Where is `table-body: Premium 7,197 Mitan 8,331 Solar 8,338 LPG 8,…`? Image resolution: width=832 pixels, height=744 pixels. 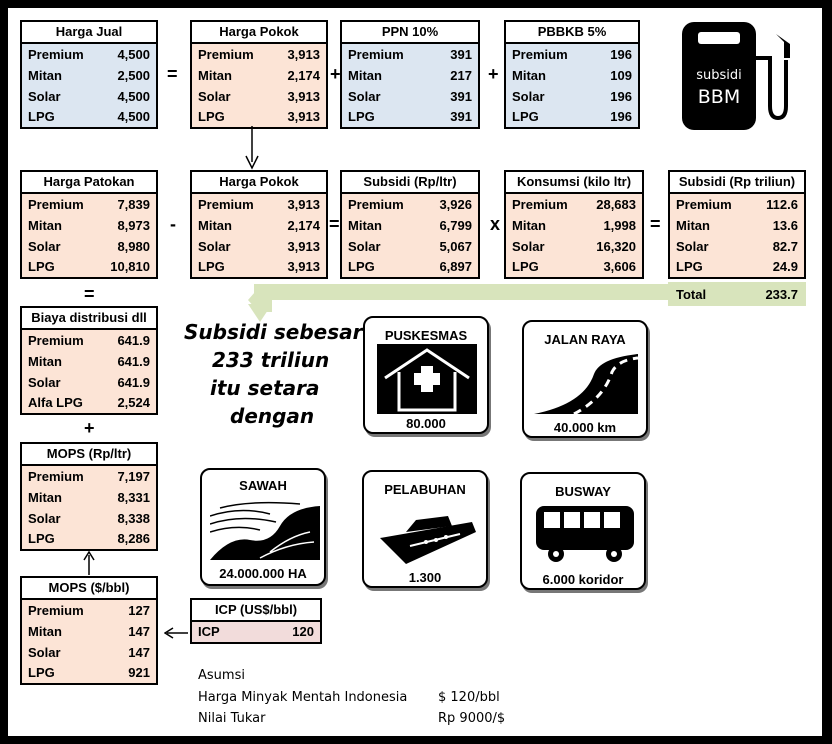 table-body: Premium 7,197 Mitan 8,331 Solar 8,338 LPG 8,… is located at coordinates (89, 507).